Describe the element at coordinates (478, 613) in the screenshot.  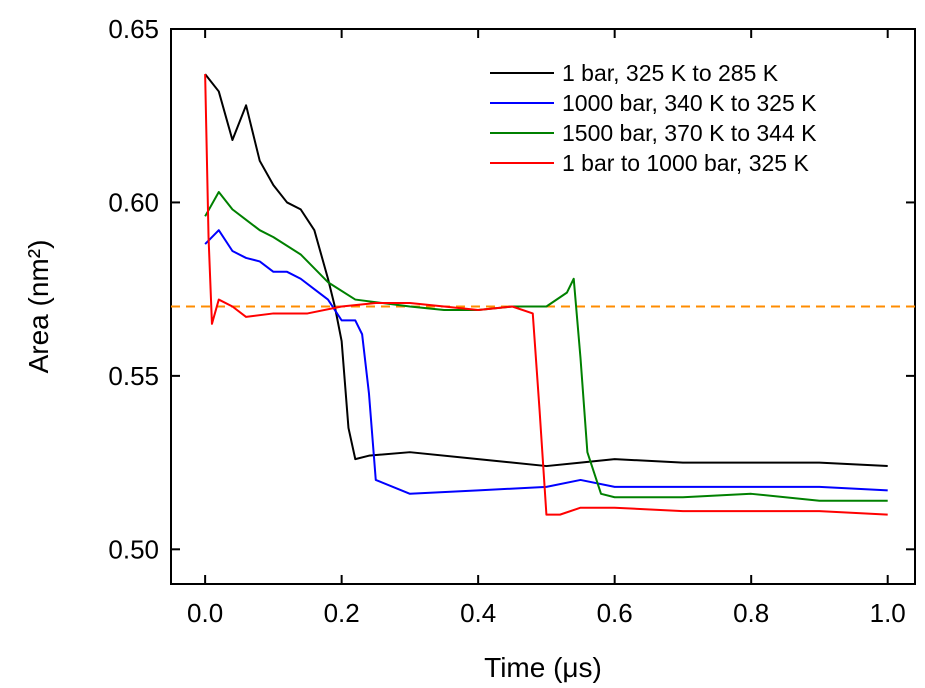
I see `x-tick-label: 0.4` at that location.